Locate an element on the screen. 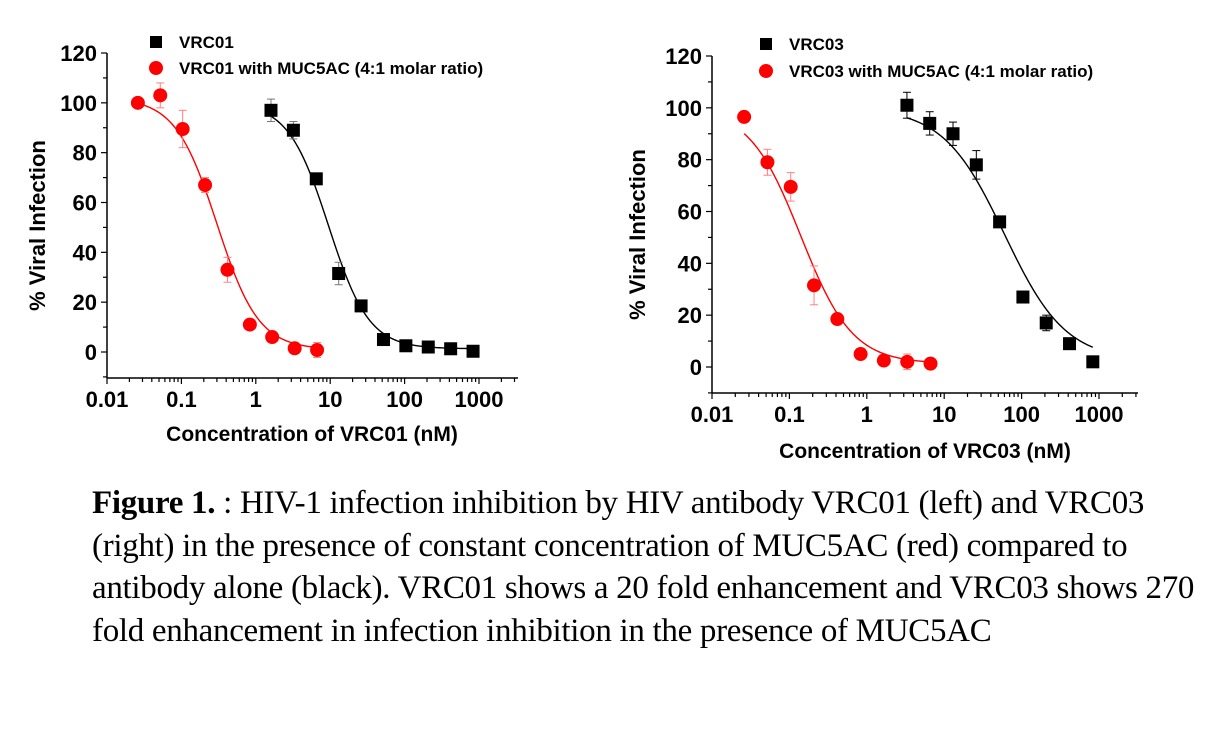  series-vrc01 is located at coordinates (372, 228).